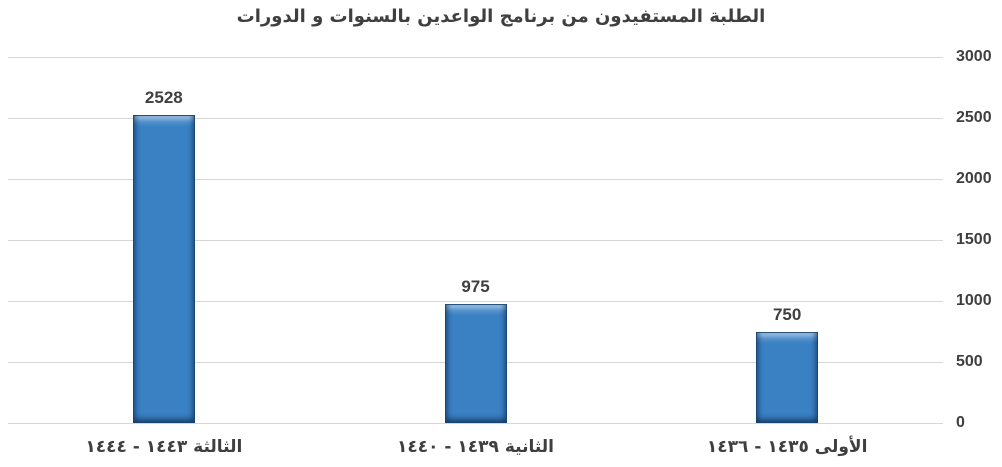  Describe the element at coordinates (974, 239) in the screenshot. I see `y-tick-label: 1500` at that location.